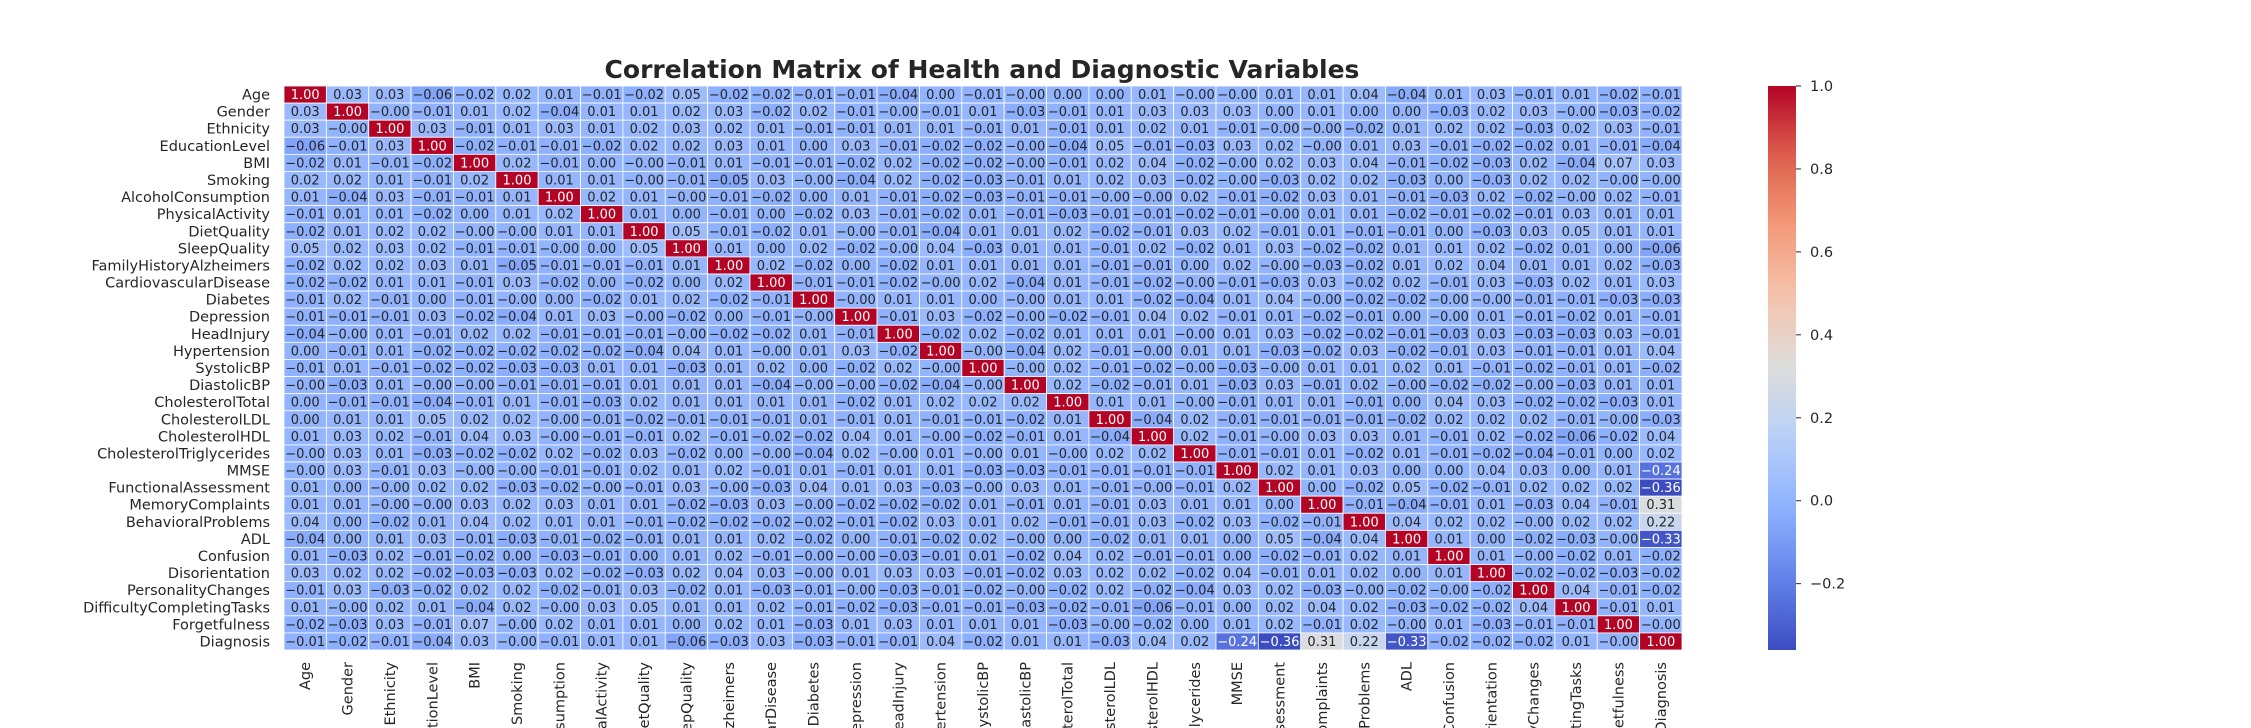 The image size is (2251, 728). Describe the element at coordinates (1618, 163) in the screenshot. I see `heatmap-cell-label: 0.07` at that location.